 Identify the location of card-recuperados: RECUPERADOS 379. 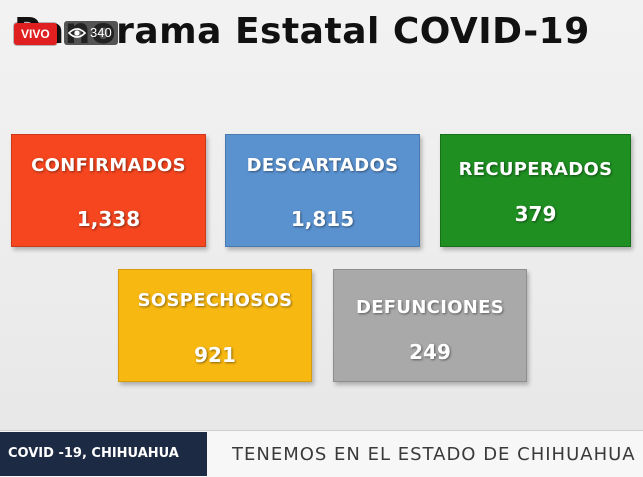
(535, 190).